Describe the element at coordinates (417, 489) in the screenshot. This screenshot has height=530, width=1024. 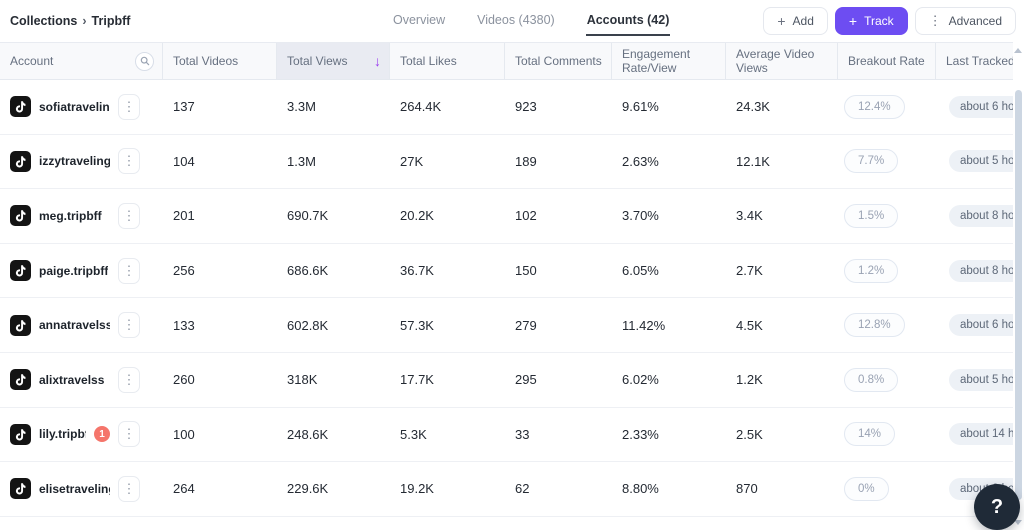
I see `total-likes-cell: 19.2K` at that location.